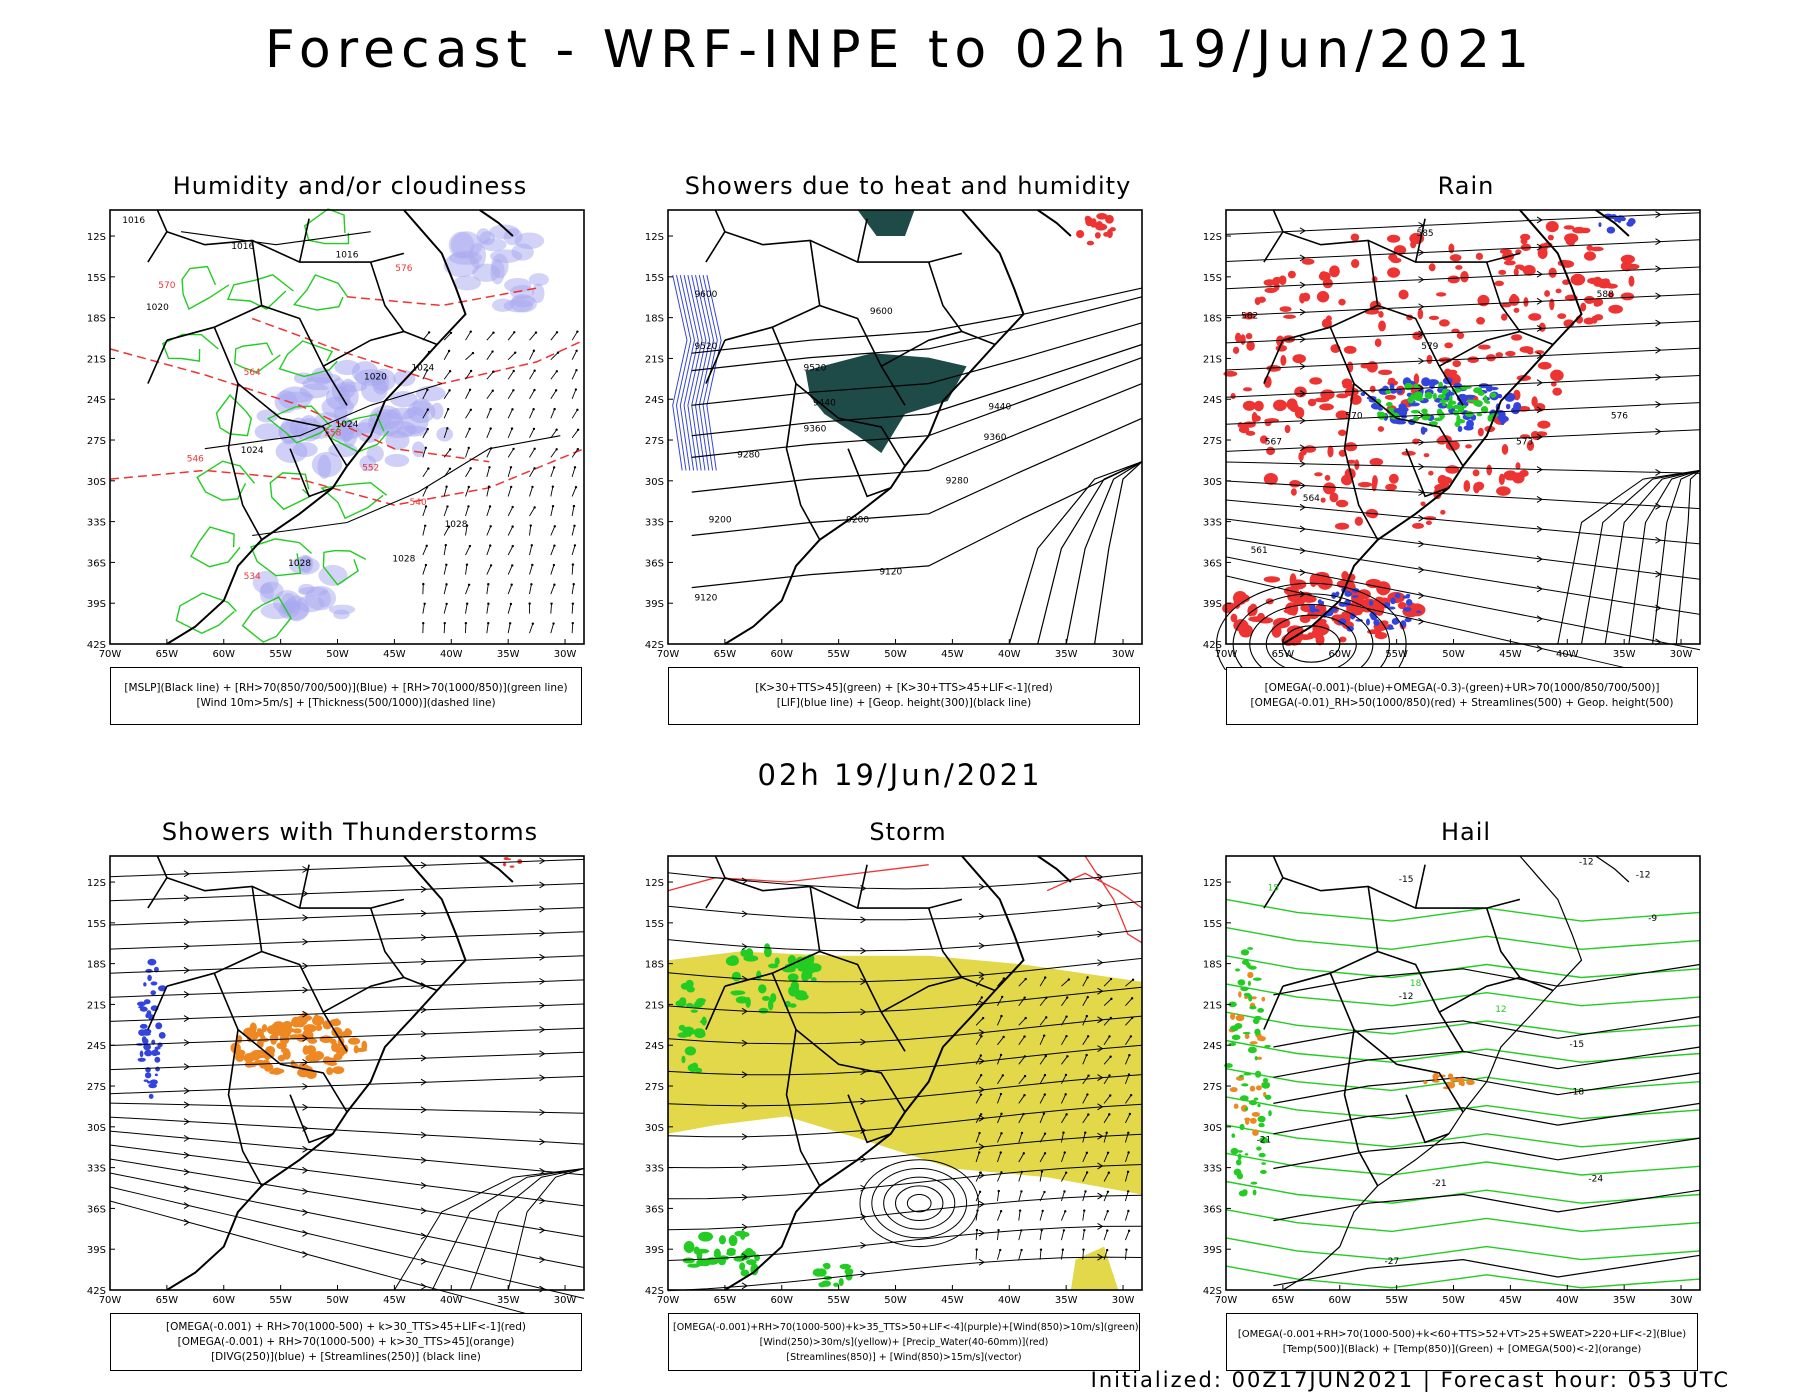  I want to click on precip-water-red-line, so click(1113, 899).